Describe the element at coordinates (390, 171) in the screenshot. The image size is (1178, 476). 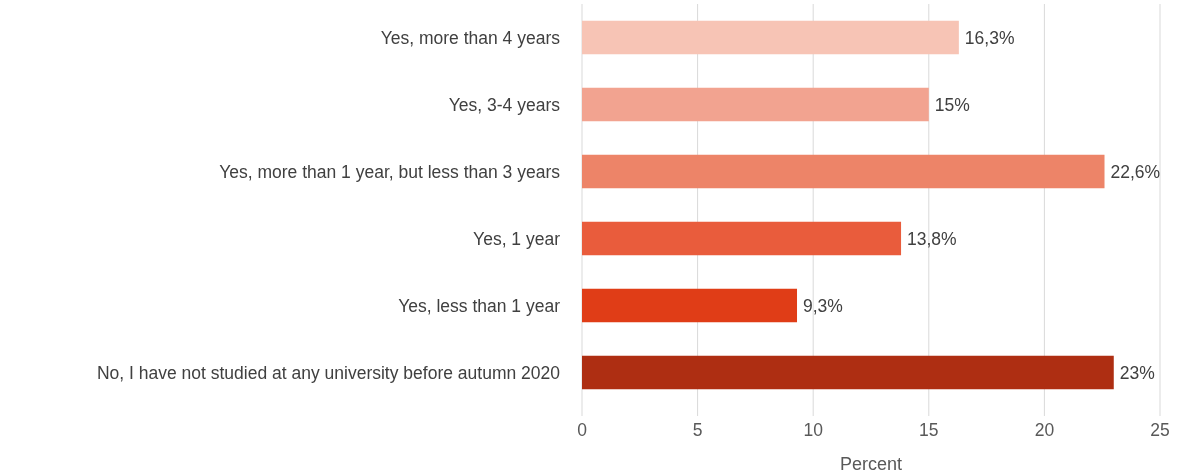
I see `y-tick-label: Yes, more than 1 year, but less than 3 years` at that location.